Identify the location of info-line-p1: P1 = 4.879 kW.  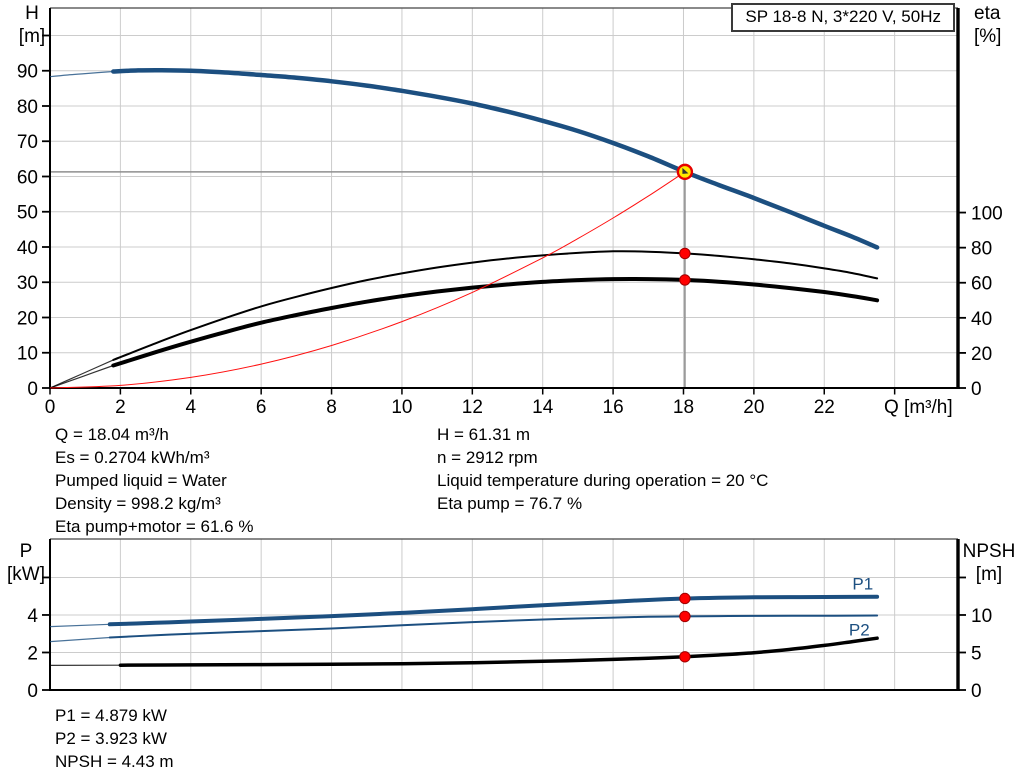
(111, 715).